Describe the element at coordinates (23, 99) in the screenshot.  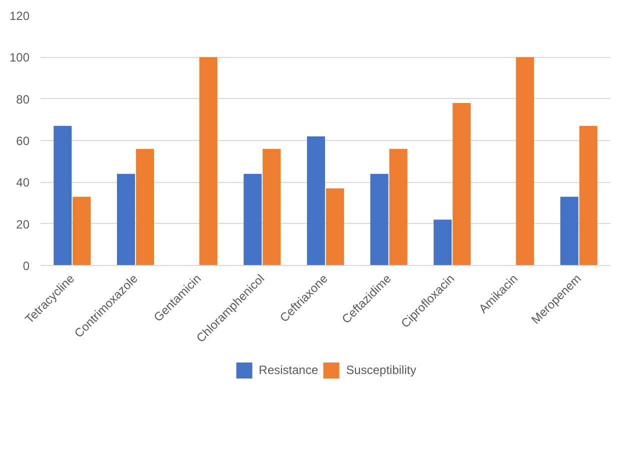
I see `y-tick-label: 80` at that location.